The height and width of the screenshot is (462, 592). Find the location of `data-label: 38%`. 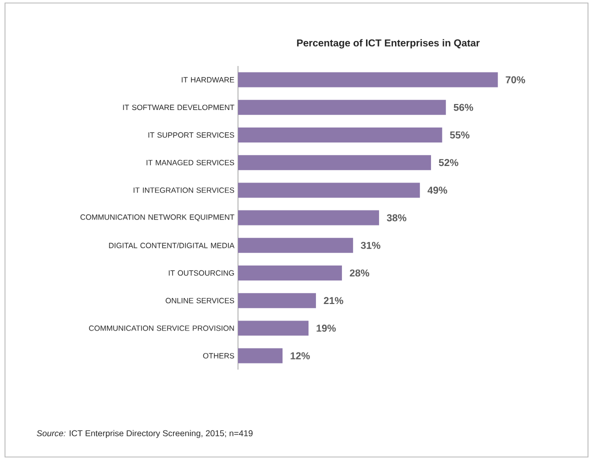

data-label: 38% is located at coordinates (396, 218).